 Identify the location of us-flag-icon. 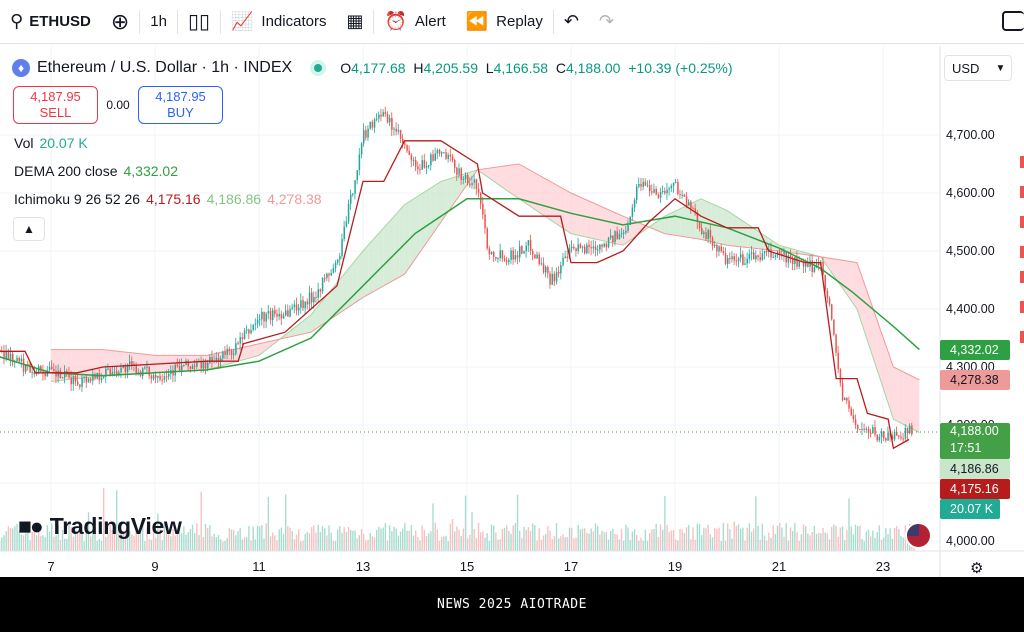
(918, 535).